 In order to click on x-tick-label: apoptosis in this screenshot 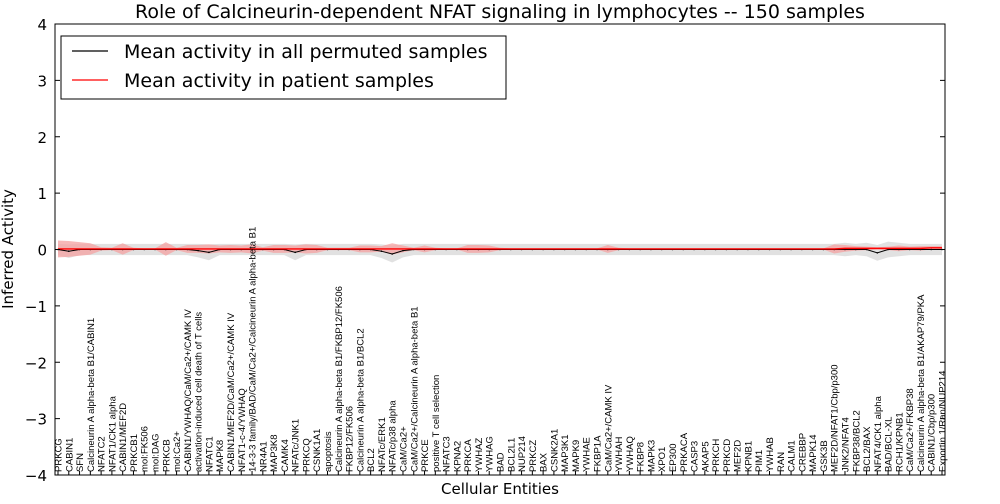, I will do `click(328, 451)`.